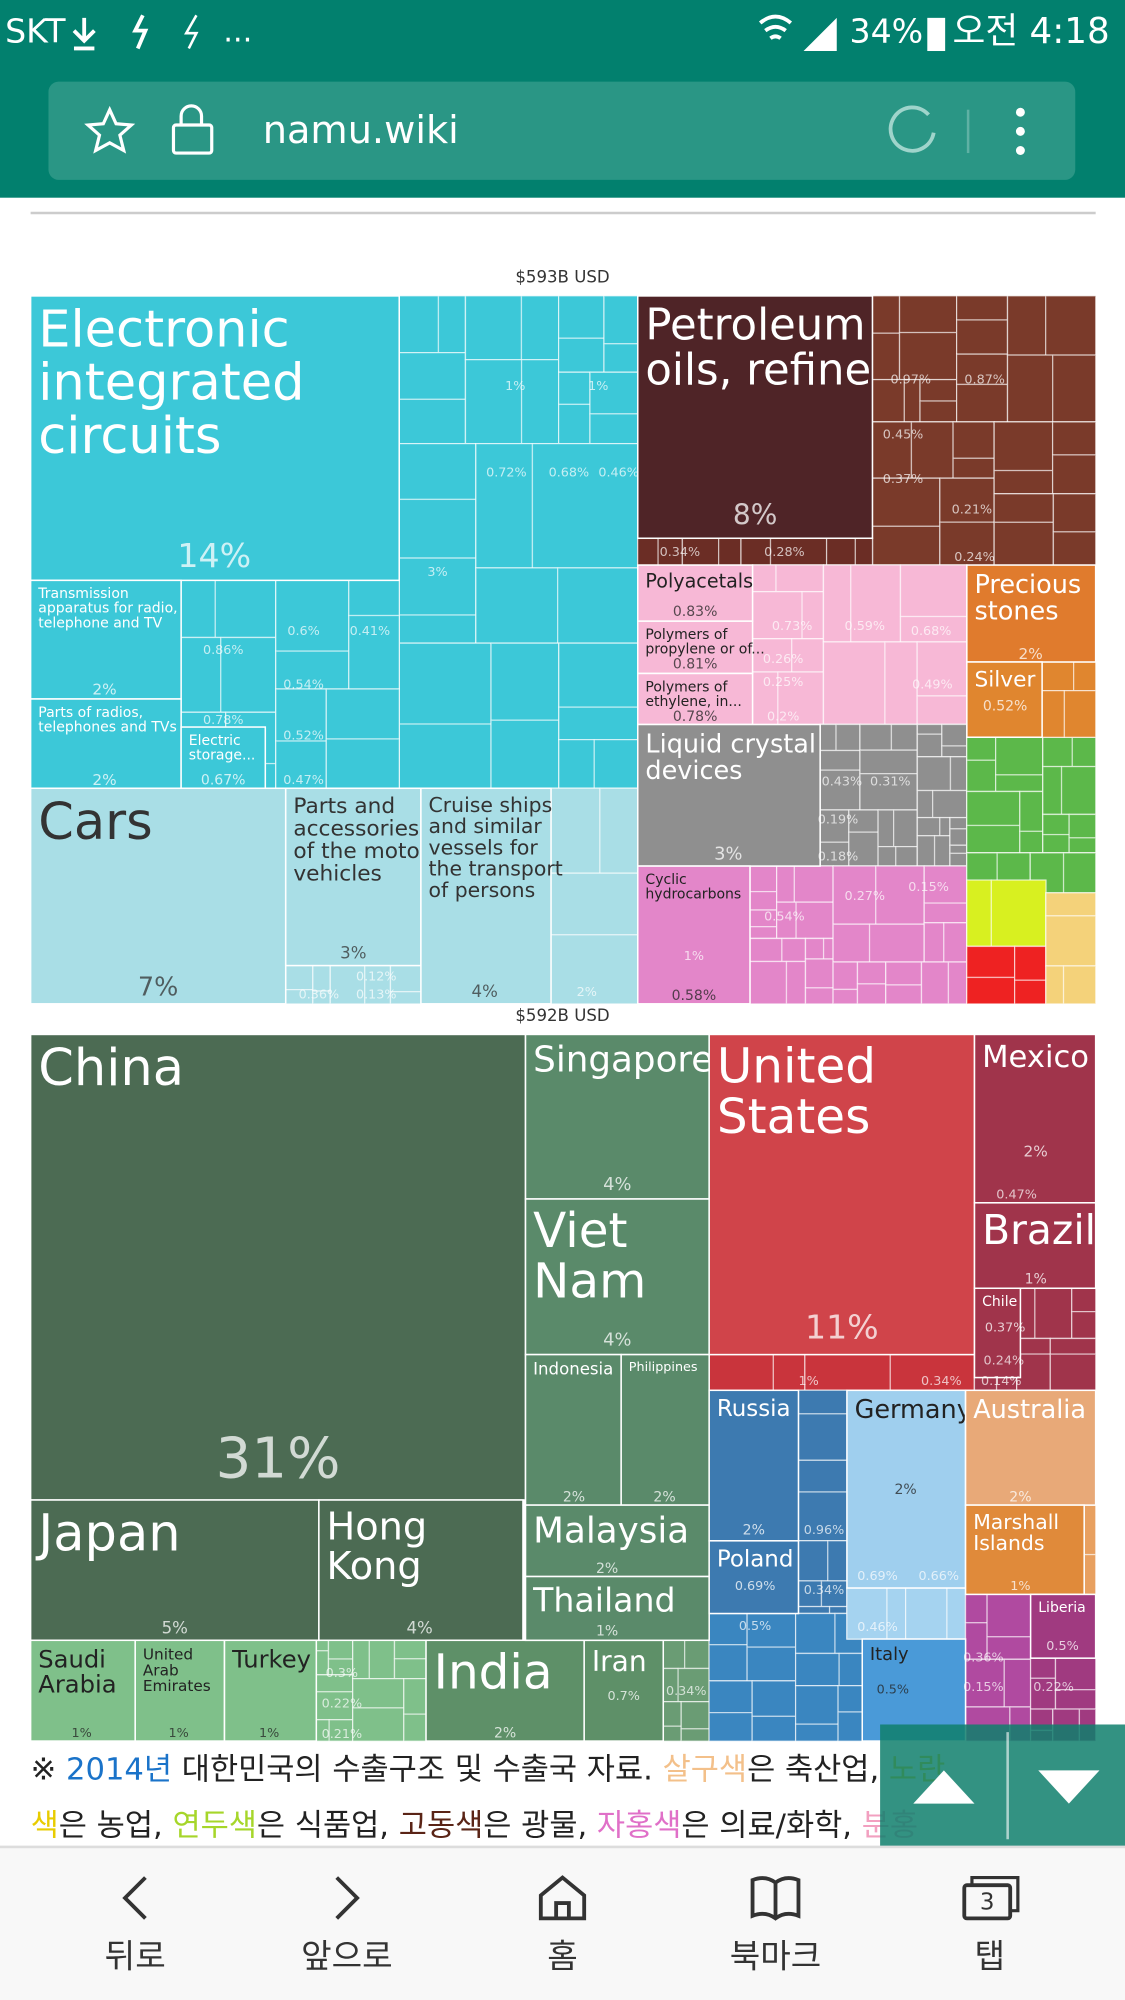 Image resolution: width=1125 pixels, height=2000 pixels. Describe the element at coordinates (987, 1902) in the screenshot. I see `tabs-icon` at that location.